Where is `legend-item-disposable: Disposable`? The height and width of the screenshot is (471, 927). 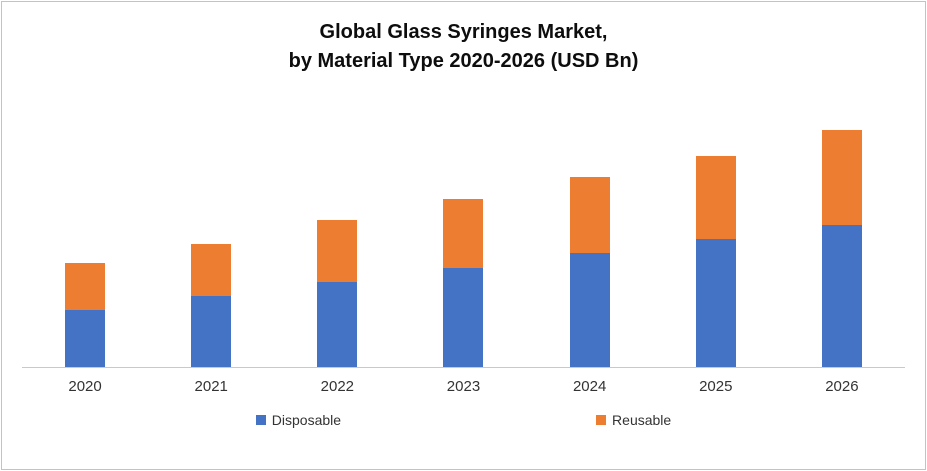
legend-item-disposable: Disposable is located at coordinates (298, 420).